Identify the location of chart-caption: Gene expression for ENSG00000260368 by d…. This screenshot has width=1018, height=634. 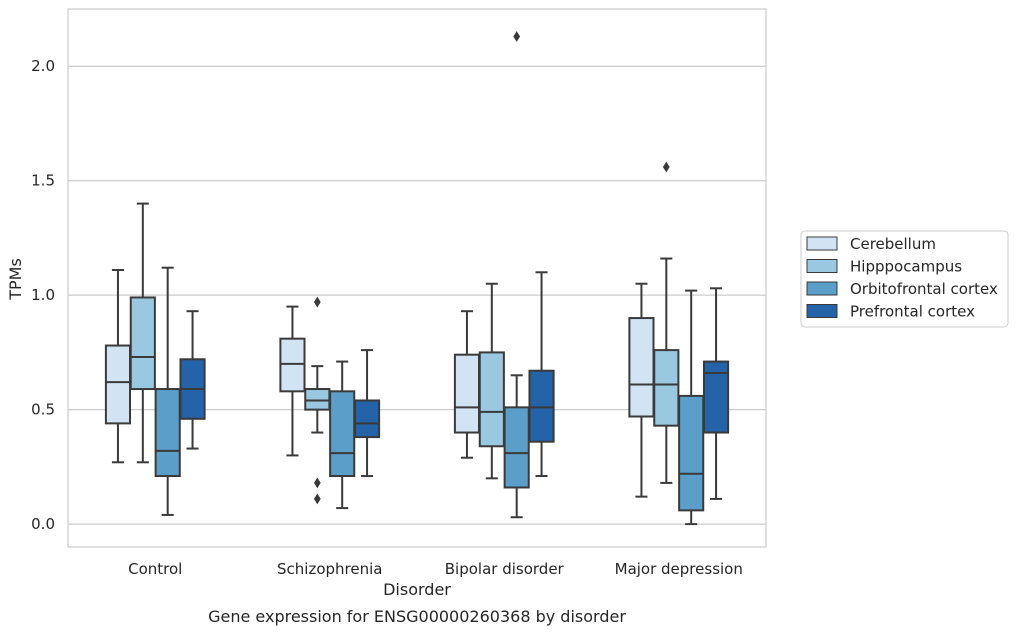
(417, 616).